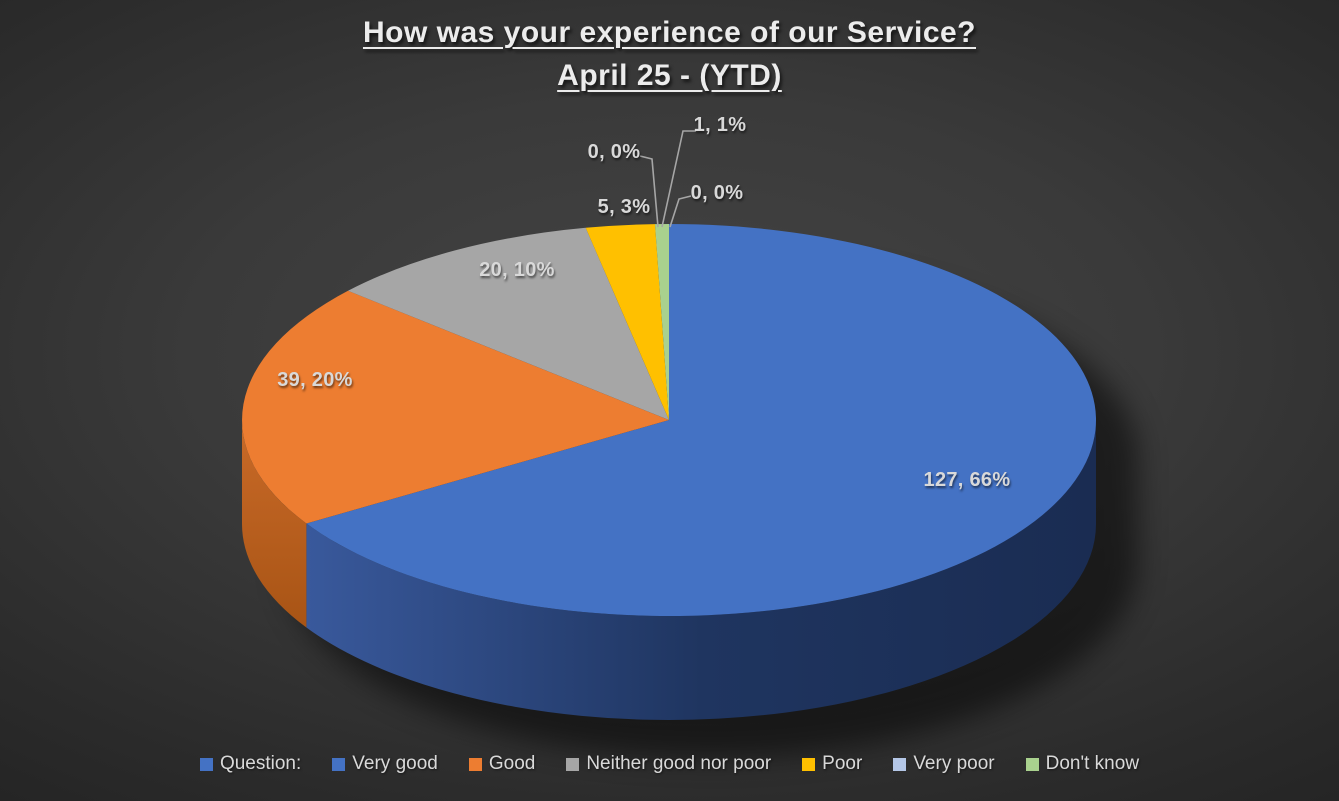 Image resolution: width=1339 pixels, height=801 pixels. Describe the element at coordinates (508, 323) in the screenshot. I see `pie-slice-neither-good-nor-poor` at that location.